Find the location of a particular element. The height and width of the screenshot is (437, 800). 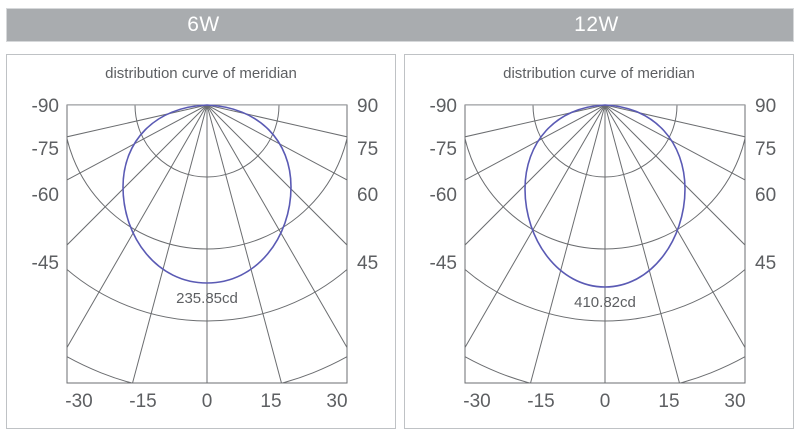

panel-title-6w: distribution curve of meridian is located at coordinates (201, 73).